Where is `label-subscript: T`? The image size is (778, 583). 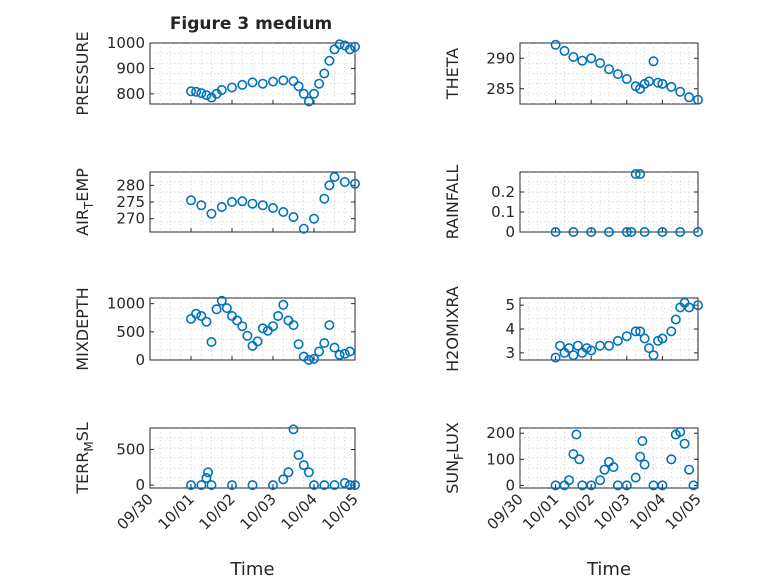 label-subscript: T is located at coordinates (89, 205).